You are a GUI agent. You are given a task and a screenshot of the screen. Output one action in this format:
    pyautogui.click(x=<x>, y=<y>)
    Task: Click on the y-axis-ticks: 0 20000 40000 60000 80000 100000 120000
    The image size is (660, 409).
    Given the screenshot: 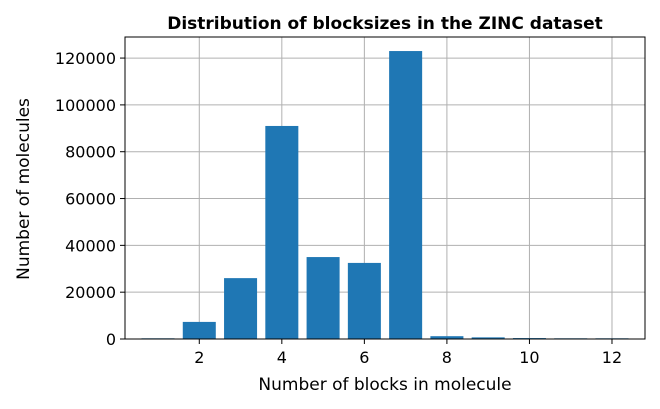 What is the action you would take?
    pyautogui.click(x=90, y=199)
    